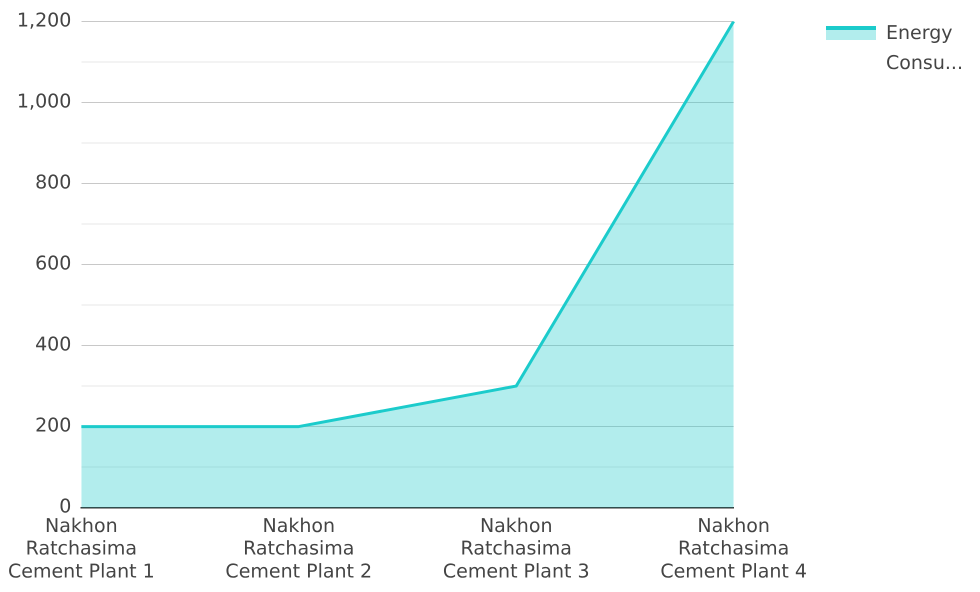 The image size is (980, 592). I want to click on y-tick-label: 800, so click(53, 182).